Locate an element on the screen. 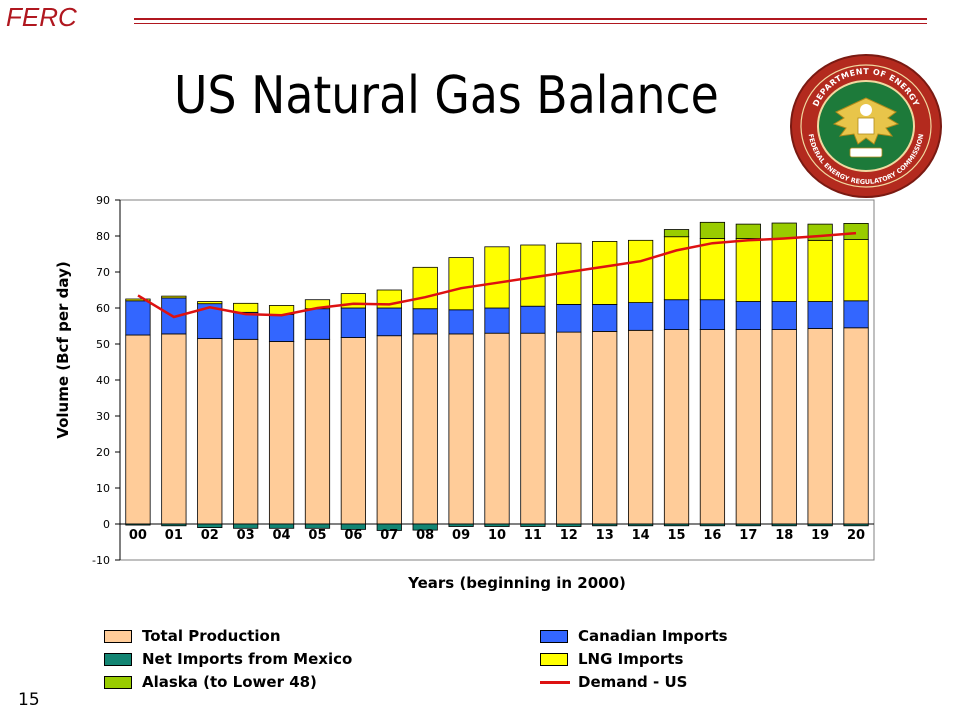 This screenshot has width=960, height=720. y-tick-label: 30 is located at coordinates (103, 416).